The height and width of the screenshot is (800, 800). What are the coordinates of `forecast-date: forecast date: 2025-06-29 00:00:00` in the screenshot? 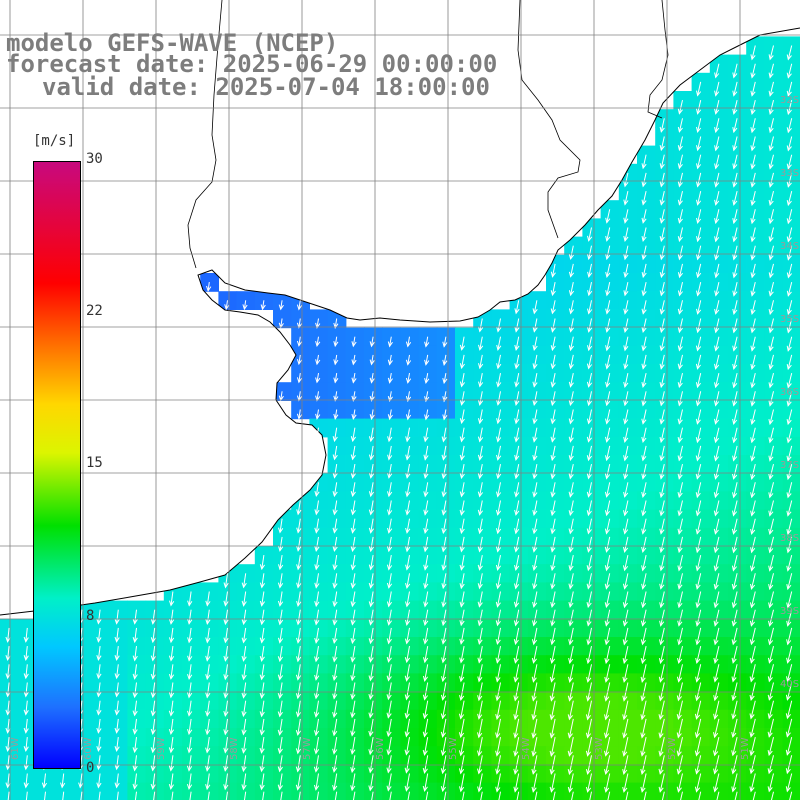 It's located at (252, 64).